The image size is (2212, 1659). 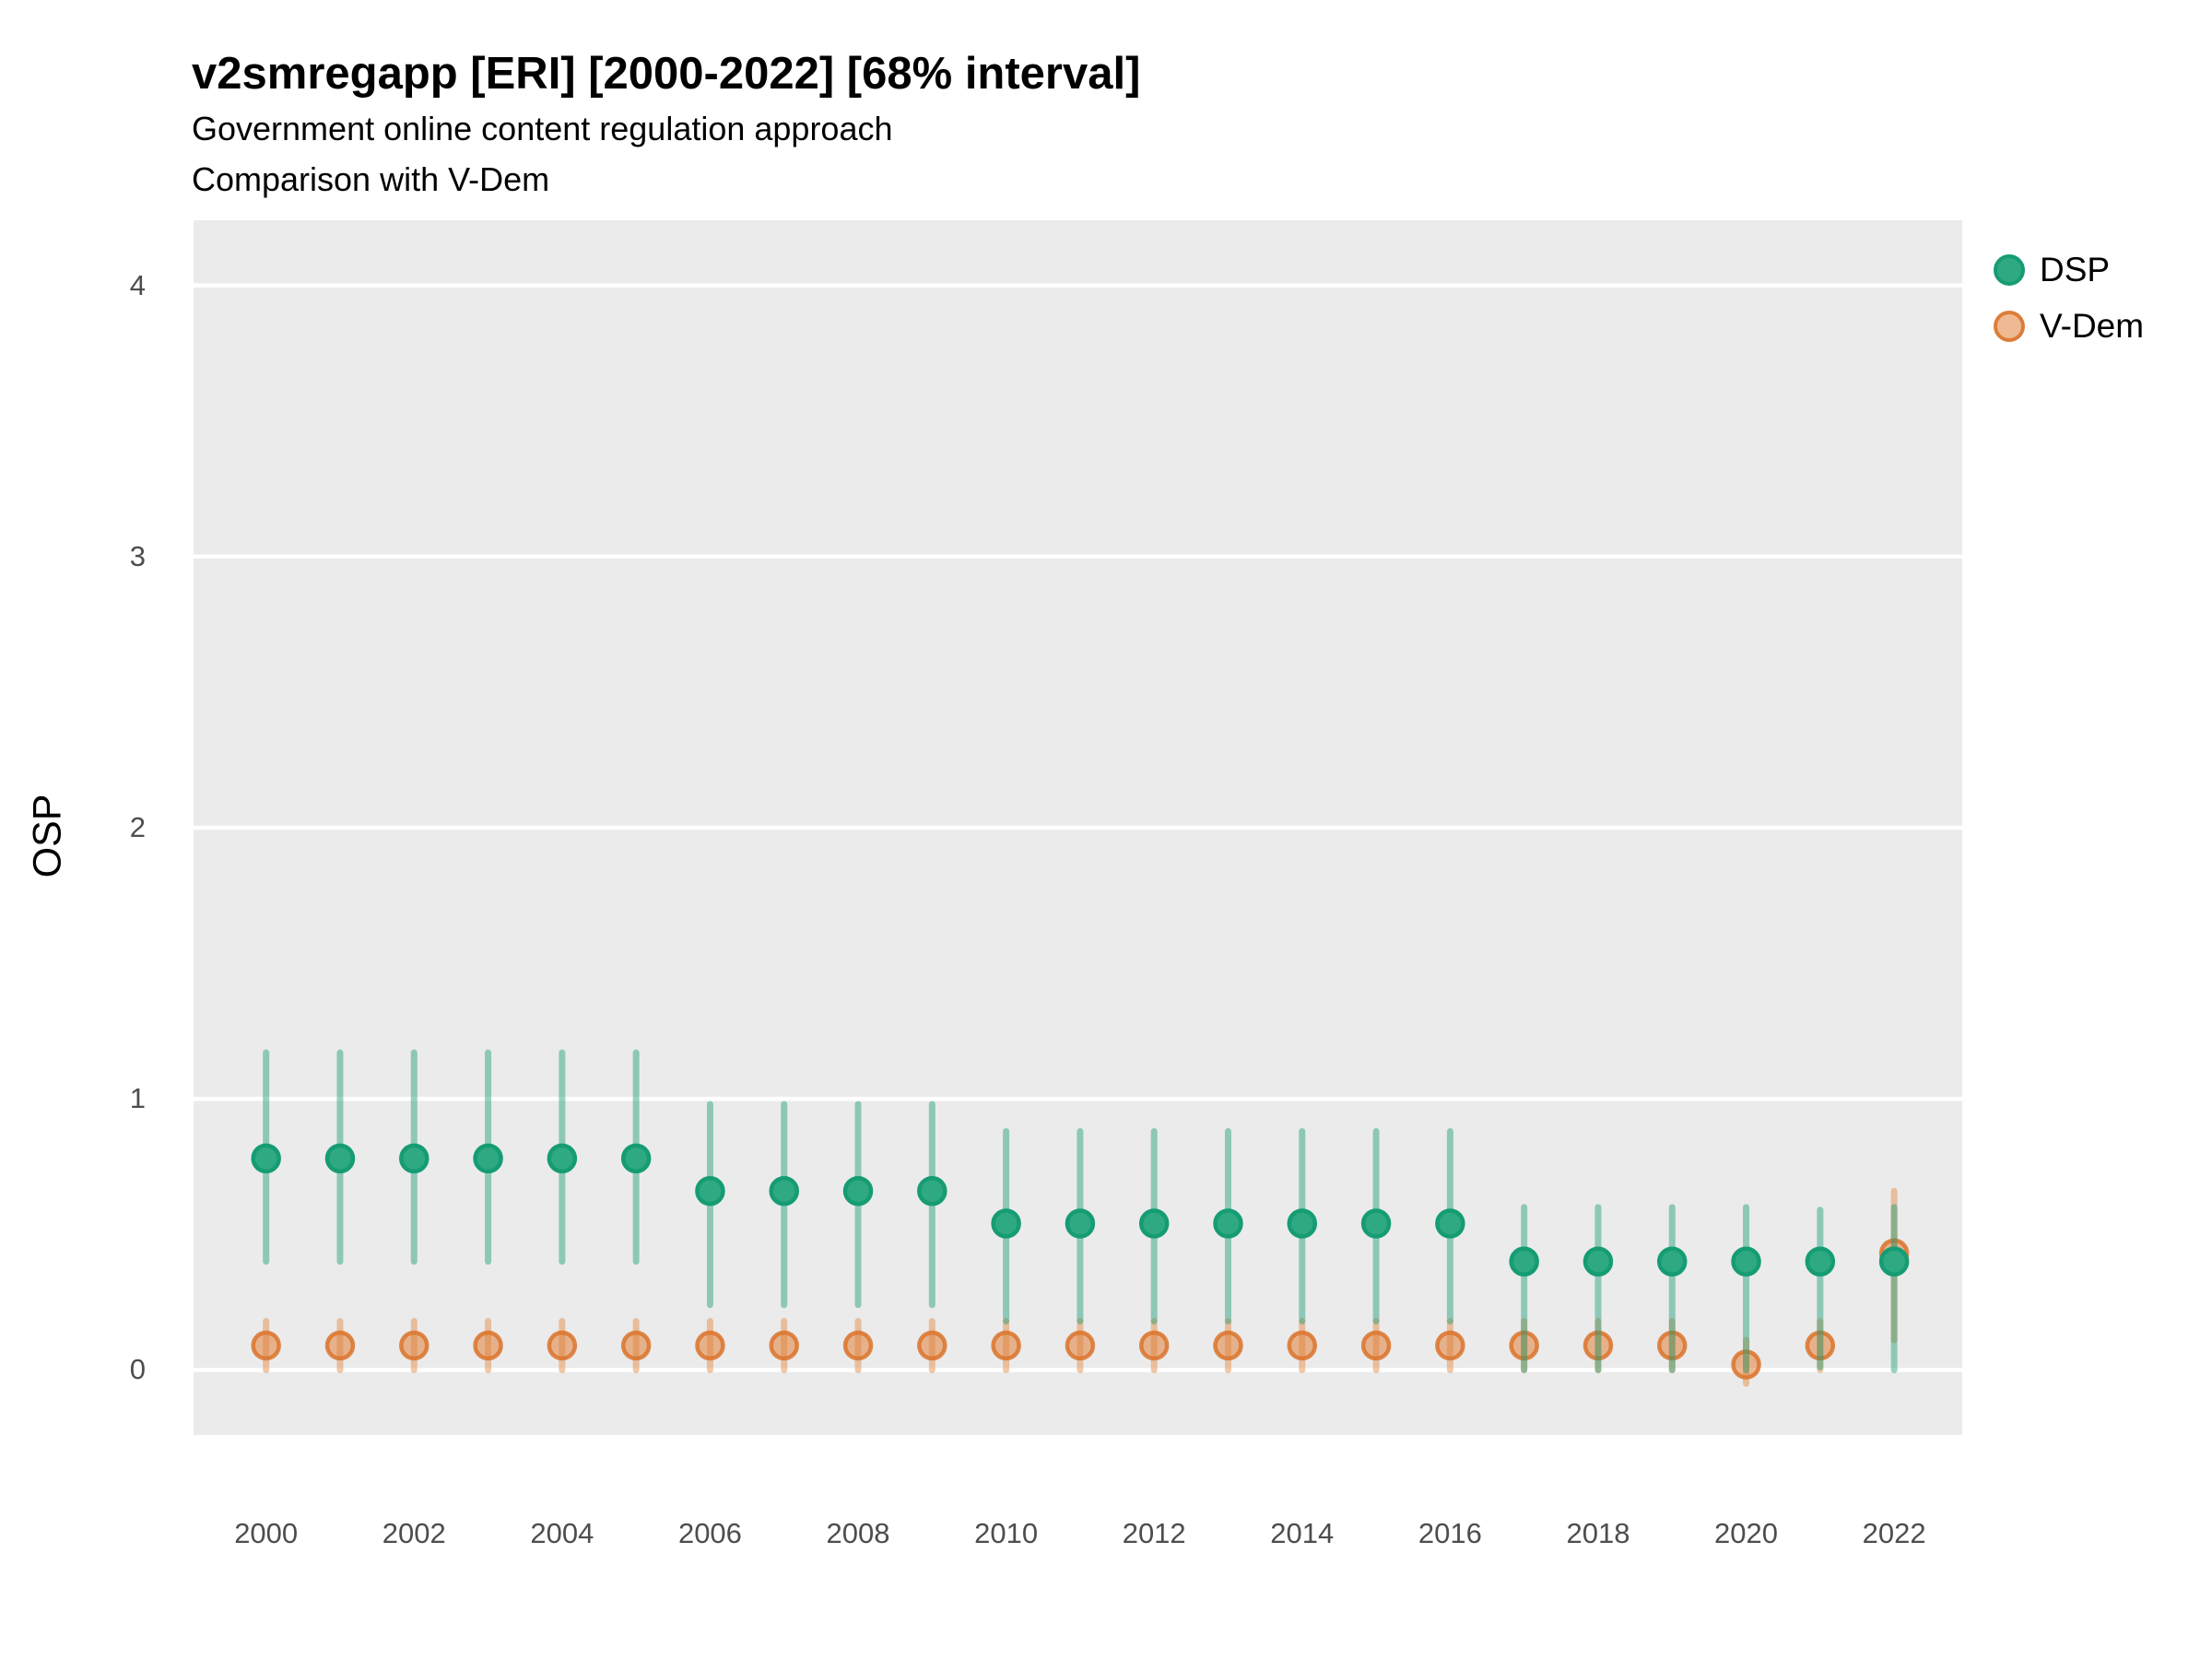 I want to click on data-point-DSP-2005, so click(x=636, y=1158).